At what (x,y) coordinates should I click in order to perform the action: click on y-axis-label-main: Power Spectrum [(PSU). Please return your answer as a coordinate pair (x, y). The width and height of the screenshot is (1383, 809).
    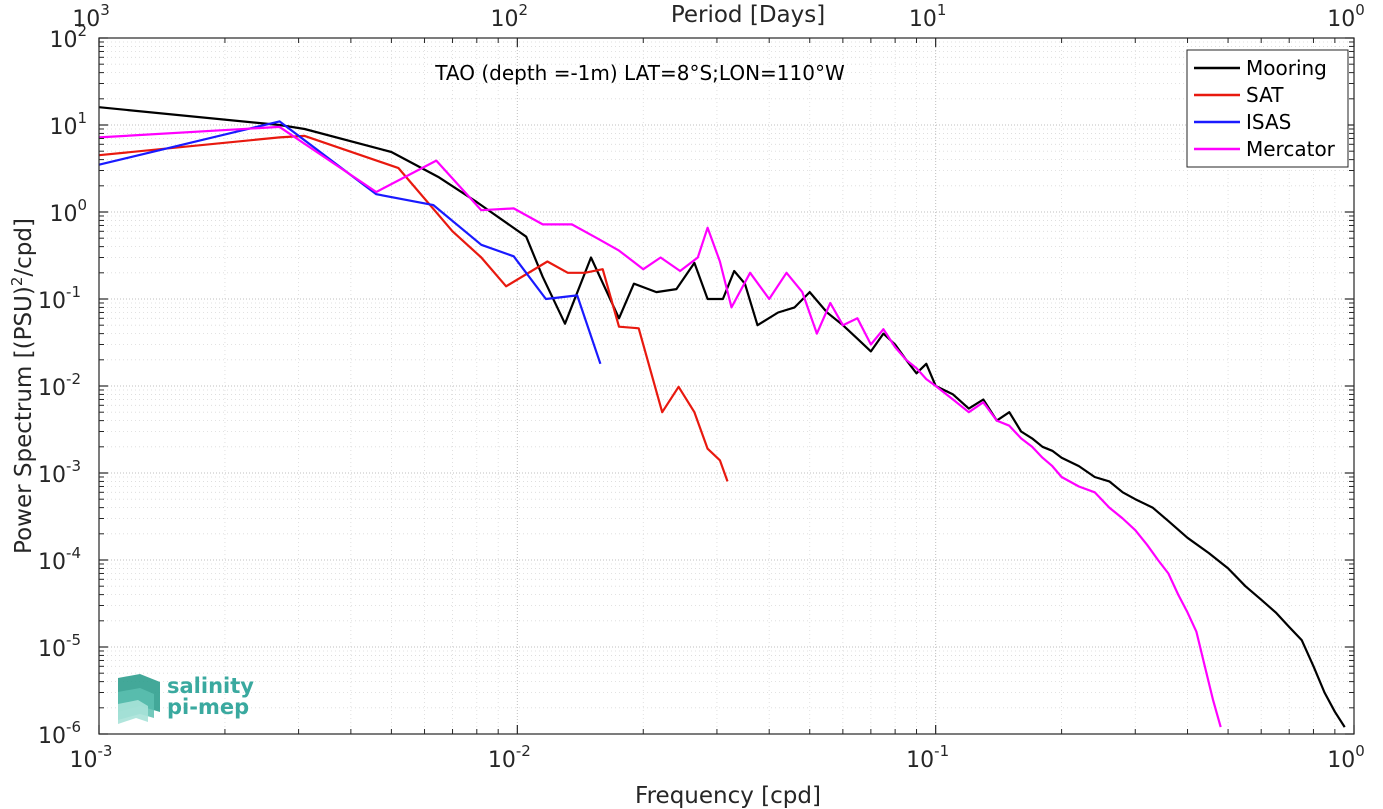
    Looking at the image, I should click on (24, 420).